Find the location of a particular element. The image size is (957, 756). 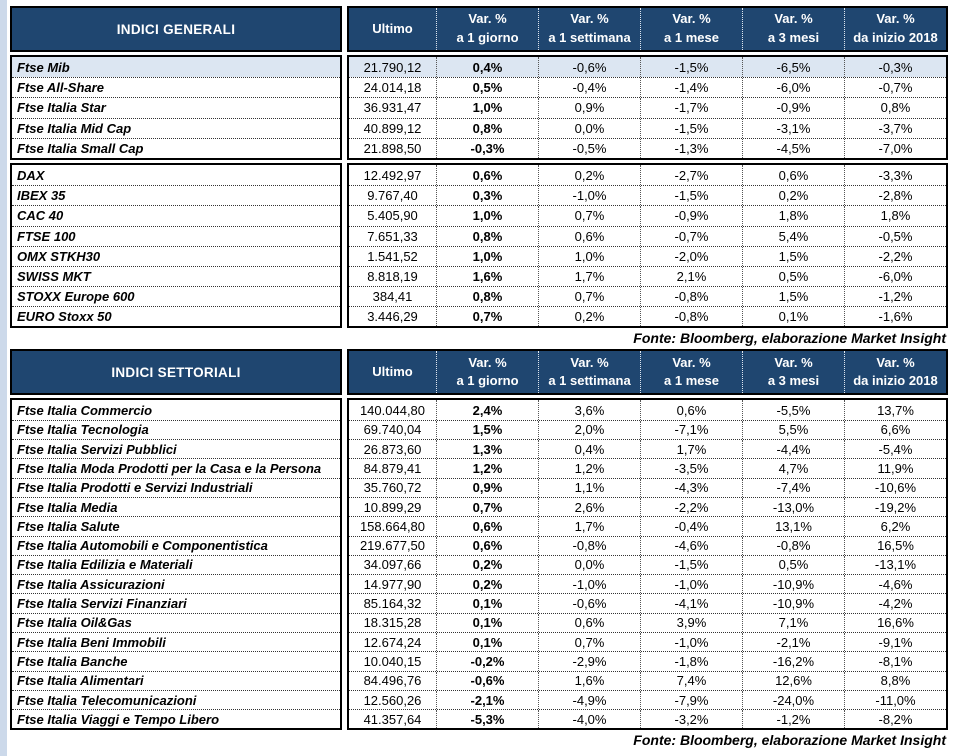

cell-var-3-mesi: -0,9% is located at coordinates (793, 108).